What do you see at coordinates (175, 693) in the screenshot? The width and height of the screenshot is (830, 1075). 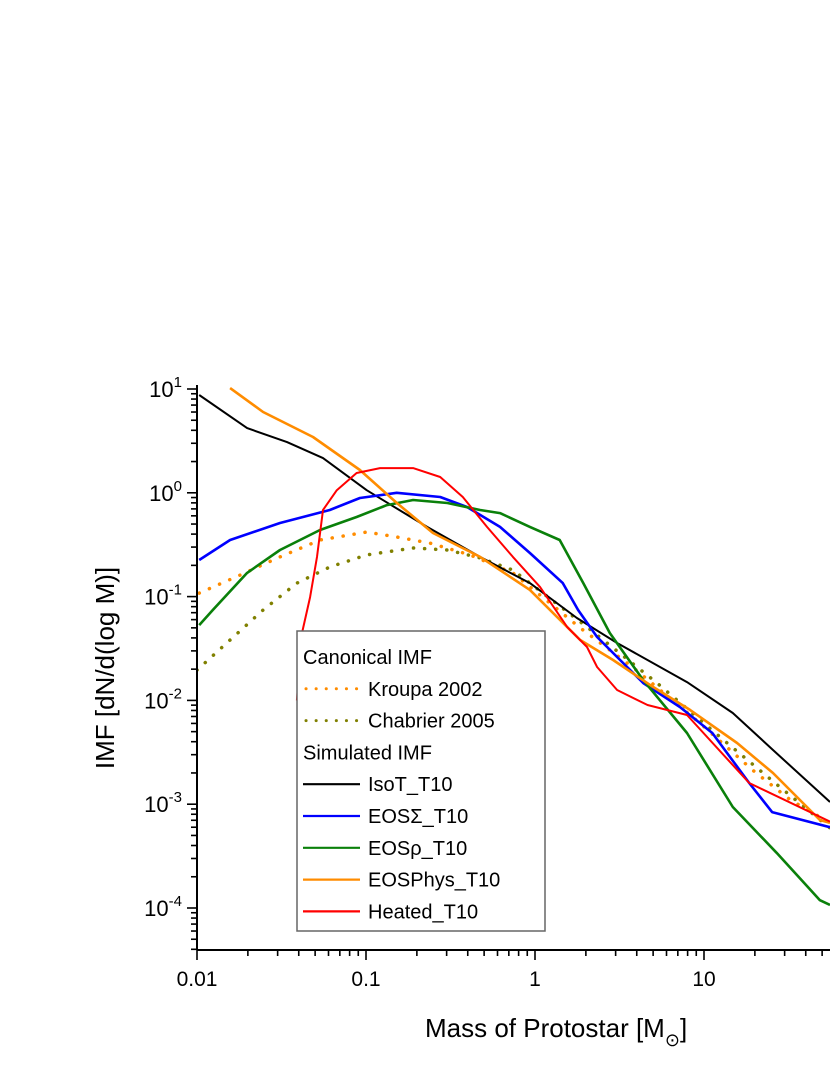 I see `y-tick-exponent: -2` at bounding box center [175, 693].